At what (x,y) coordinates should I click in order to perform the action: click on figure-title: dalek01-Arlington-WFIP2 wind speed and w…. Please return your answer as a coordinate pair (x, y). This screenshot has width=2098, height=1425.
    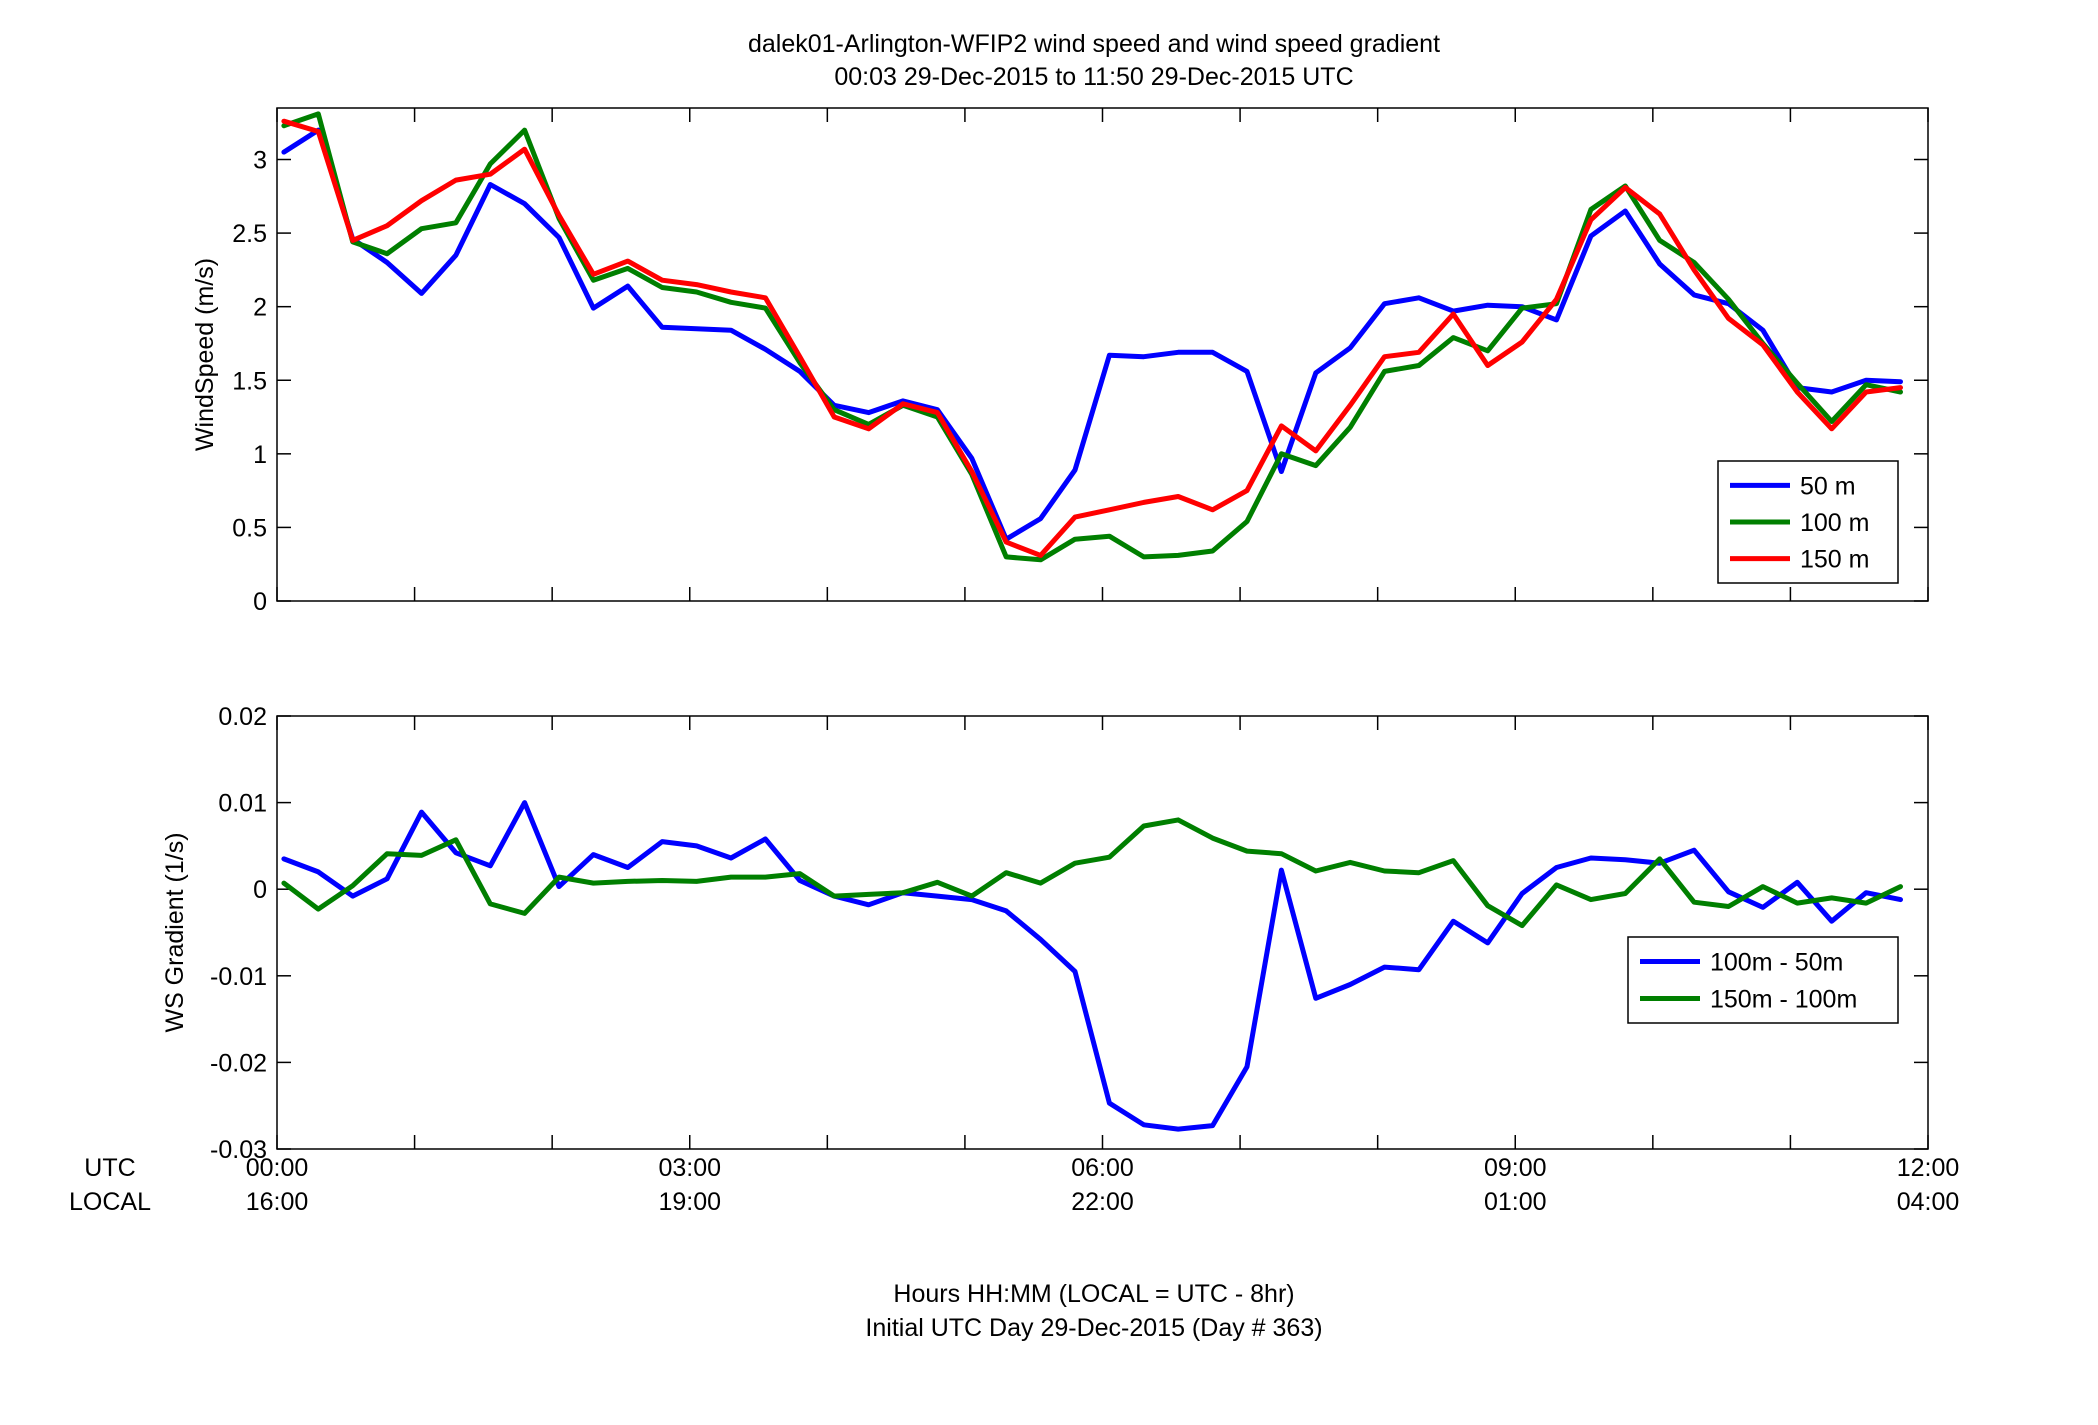
    Looking at the image, I should click on (1094, 44).